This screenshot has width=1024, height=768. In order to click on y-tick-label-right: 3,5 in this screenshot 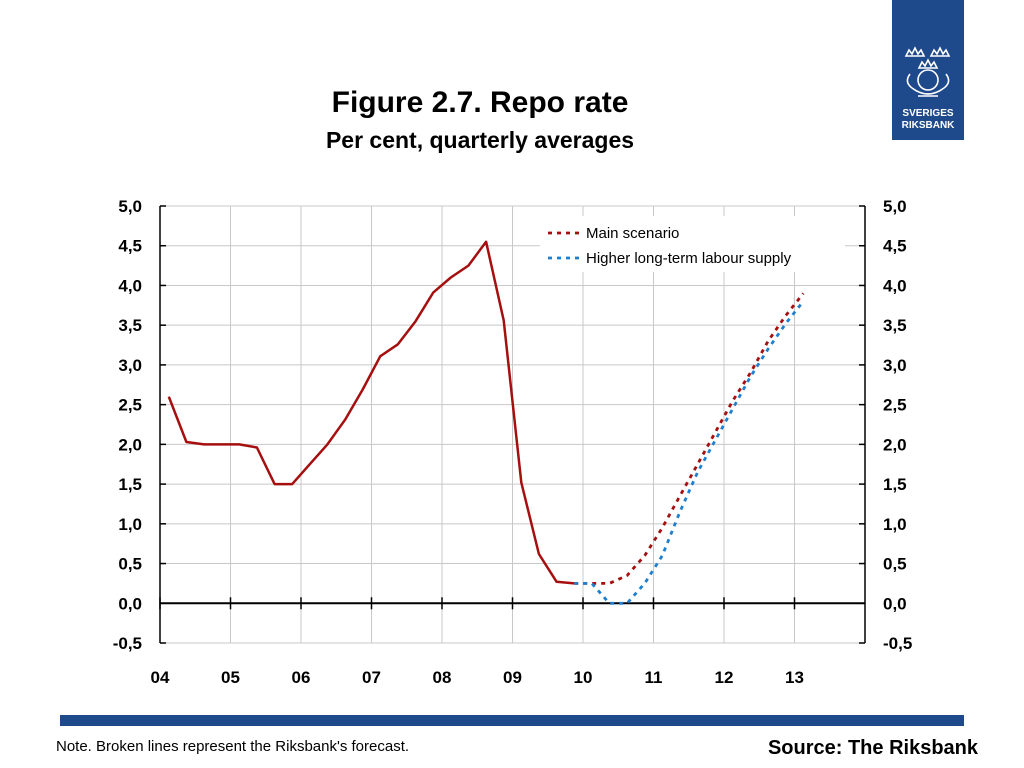, I will do `click(895, 325)`.